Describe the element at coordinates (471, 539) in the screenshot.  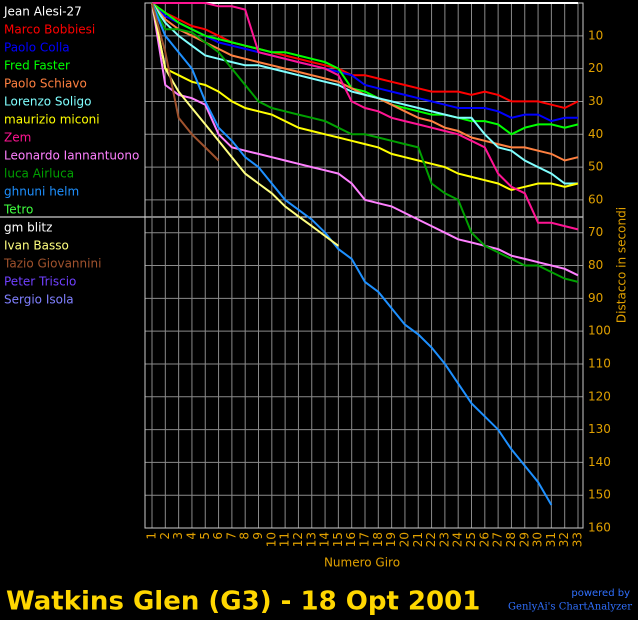
I see `x-tick-label: 25` at that location.